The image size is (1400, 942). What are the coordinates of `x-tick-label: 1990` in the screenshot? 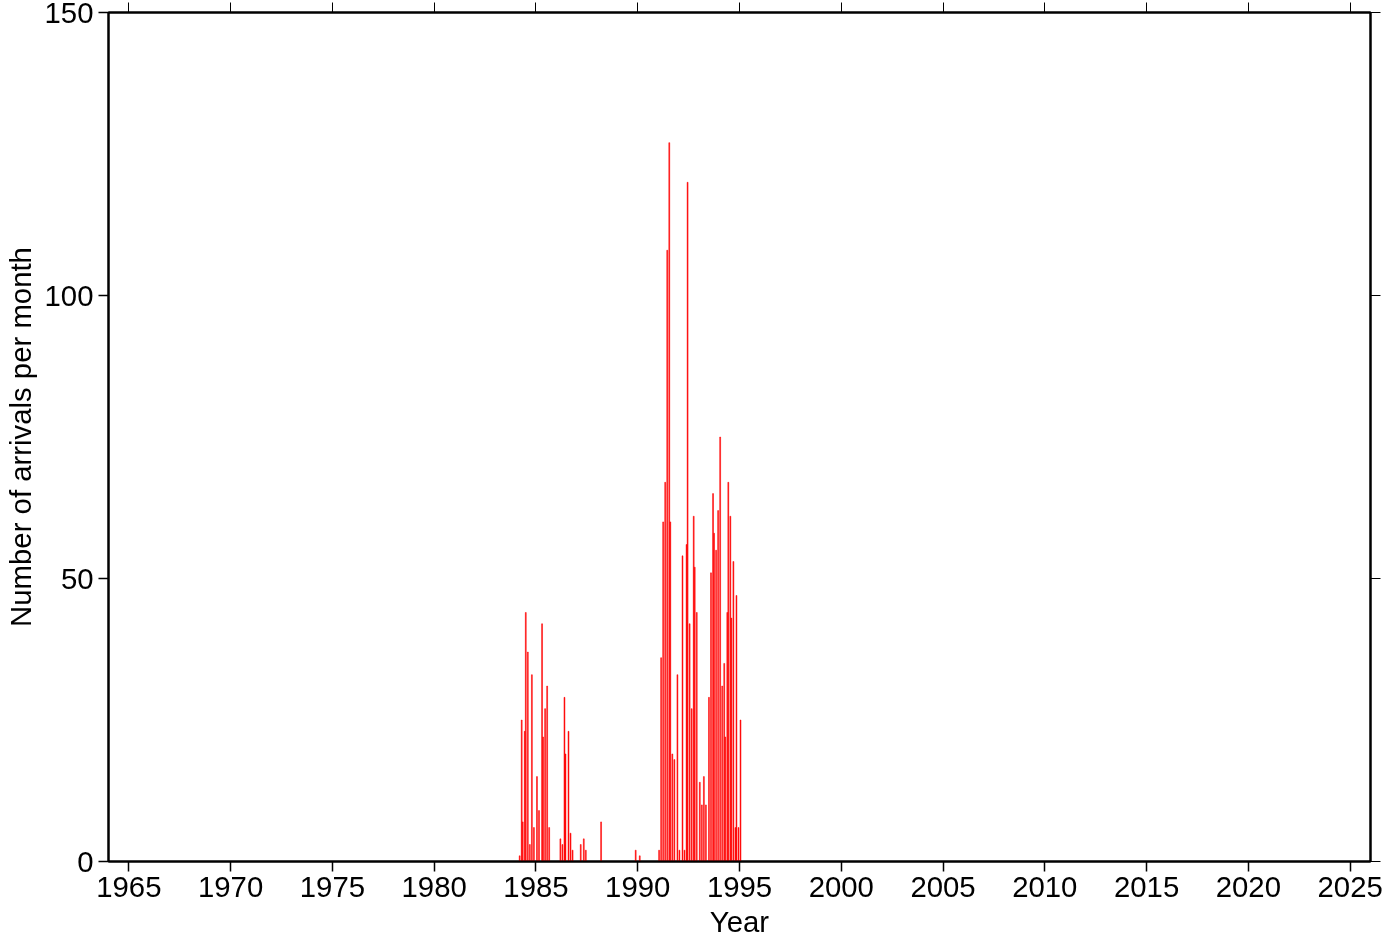 It's located at (638, 886).